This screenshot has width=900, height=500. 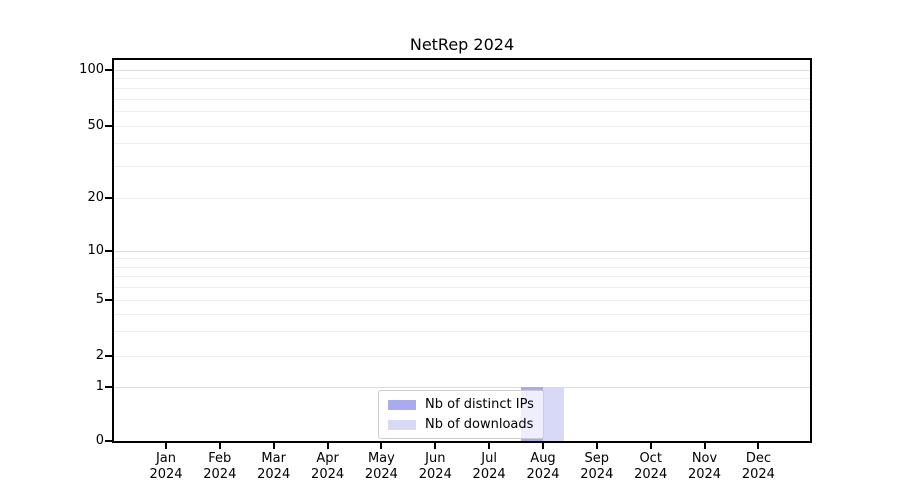 What do you see at coordinates (99, 355) in the screenshot?
I see `y-tick-label: 2` at bounding box center [99, 355].